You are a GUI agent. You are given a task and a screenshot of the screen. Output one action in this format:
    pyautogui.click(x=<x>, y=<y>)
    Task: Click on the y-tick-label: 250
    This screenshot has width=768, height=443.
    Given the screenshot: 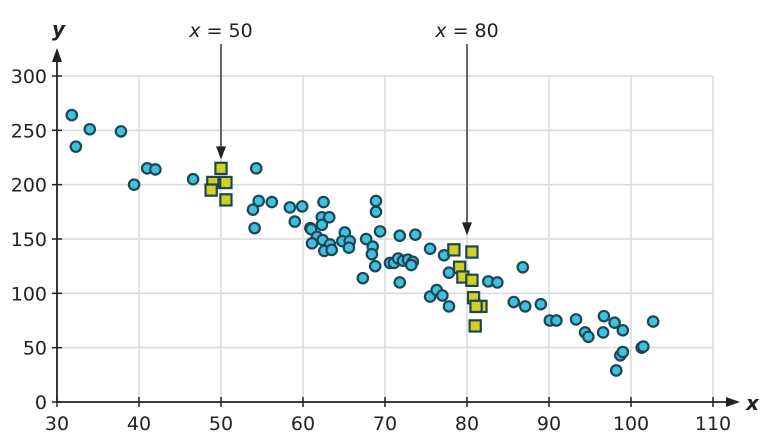 What is the action you would take?
    pyautogui.click(x=29, y=131)
    